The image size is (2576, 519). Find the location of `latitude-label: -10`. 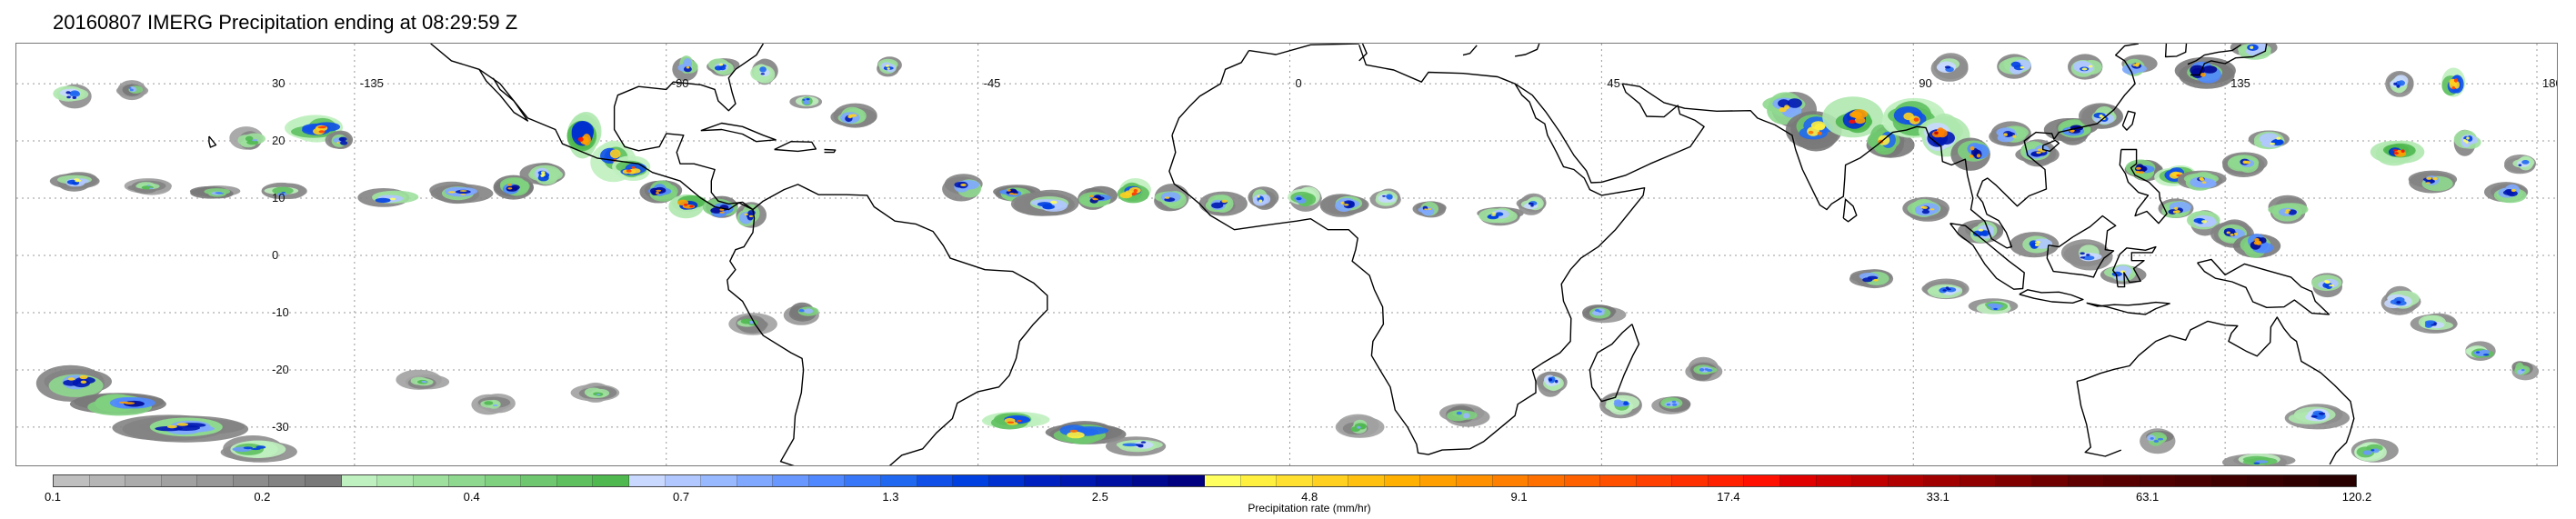

latitude-label: -10 is located at coordinates (280, 311).